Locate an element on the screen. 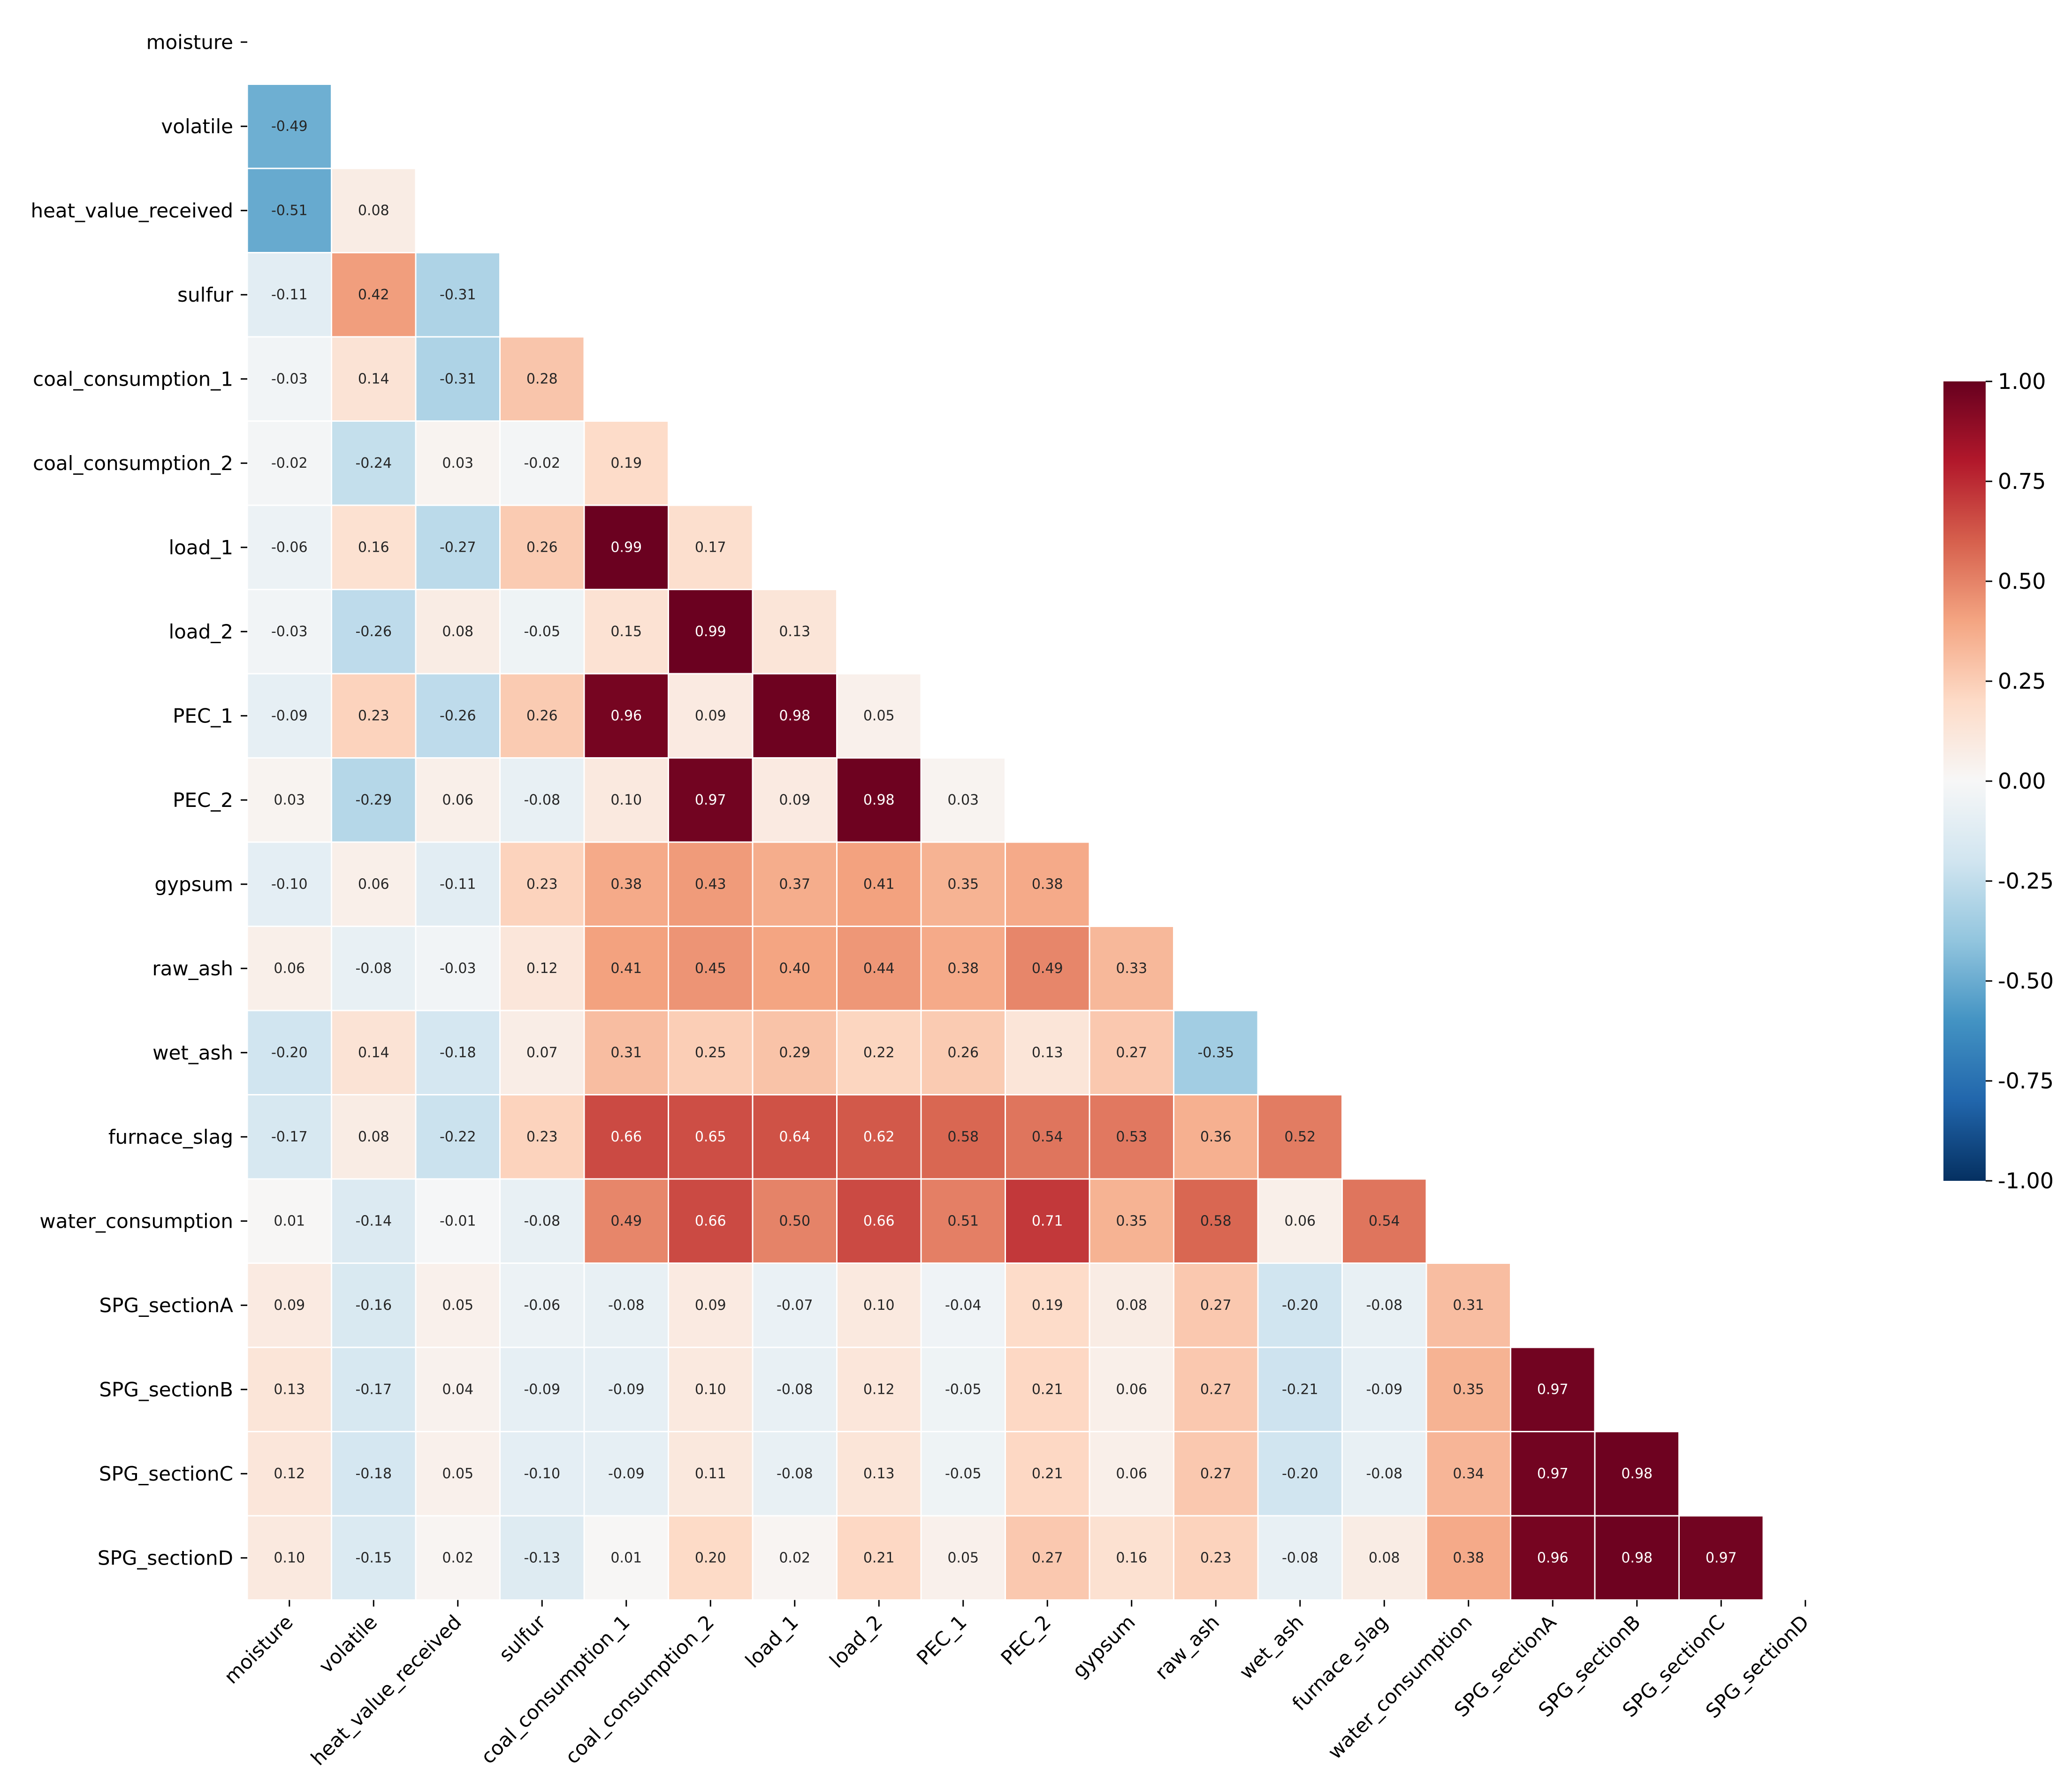  cell-value-label: -0.17 is located at coordinates (289, 1137).